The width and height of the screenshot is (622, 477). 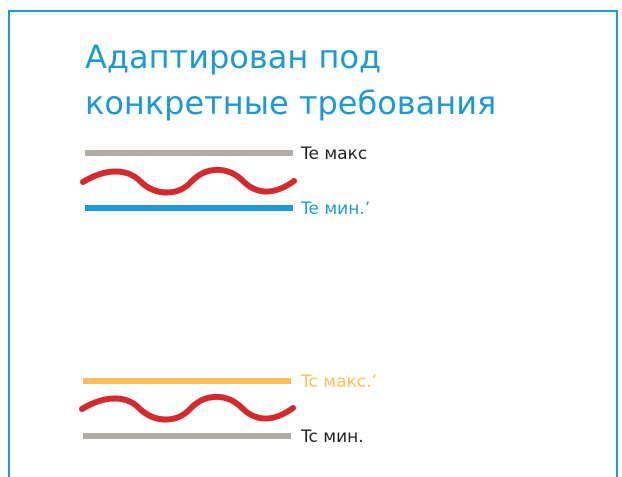 I want to click on bottom-red-wave, so click(x=187, y=408).